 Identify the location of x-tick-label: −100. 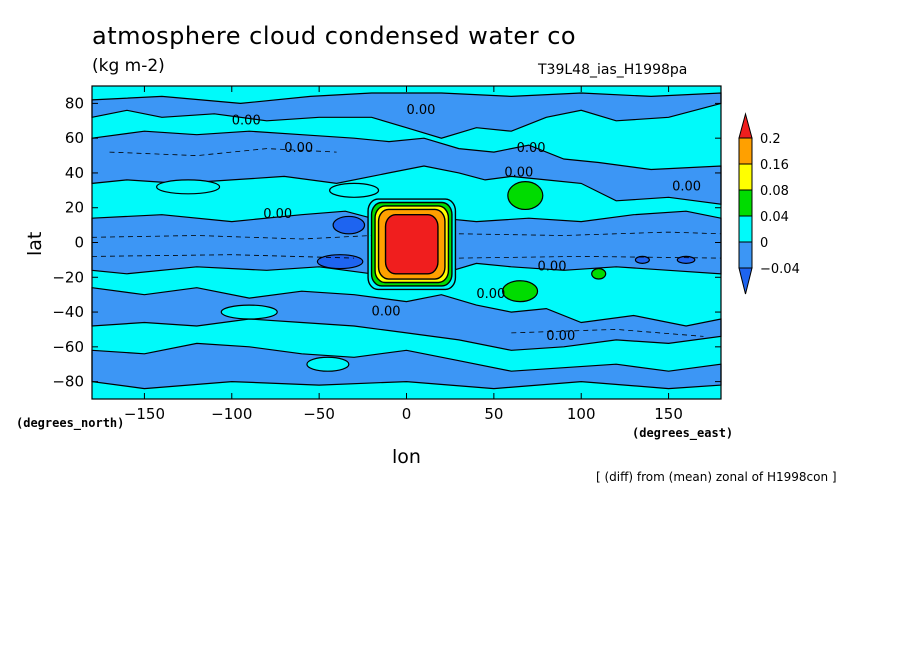
(231, 414).